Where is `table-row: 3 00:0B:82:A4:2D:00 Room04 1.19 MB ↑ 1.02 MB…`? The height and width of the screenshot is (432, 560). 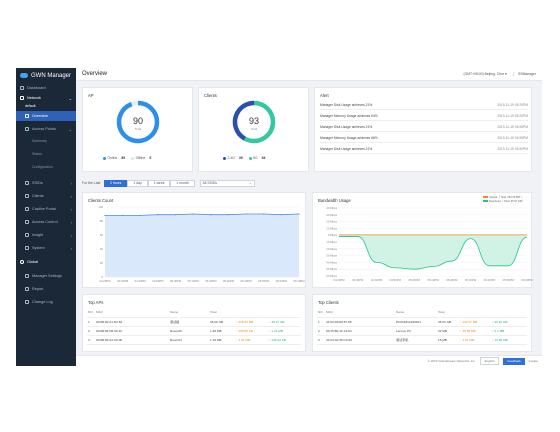
table-row: 3 00:0B:82:A4:2D:00 Room04 1.19 MB ↑ 1.02 MB… is located at coordinates (194, 340).